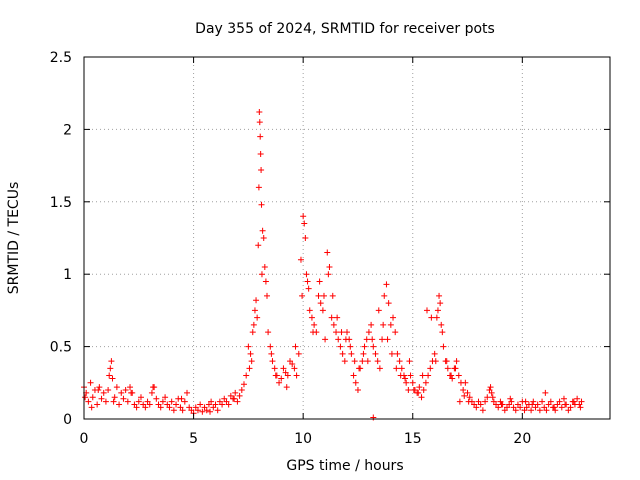  Describe the element at coordinates (61, 203) in the screenshot. I see `y-tick-label: 1.5` at that location.